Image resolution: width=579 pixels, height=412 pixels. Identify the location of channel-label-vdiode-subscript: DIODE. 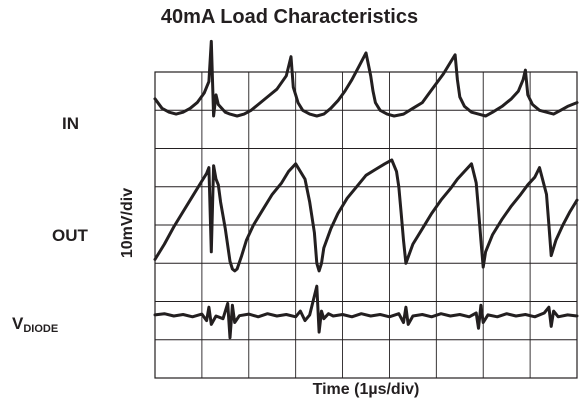
(41, 329).